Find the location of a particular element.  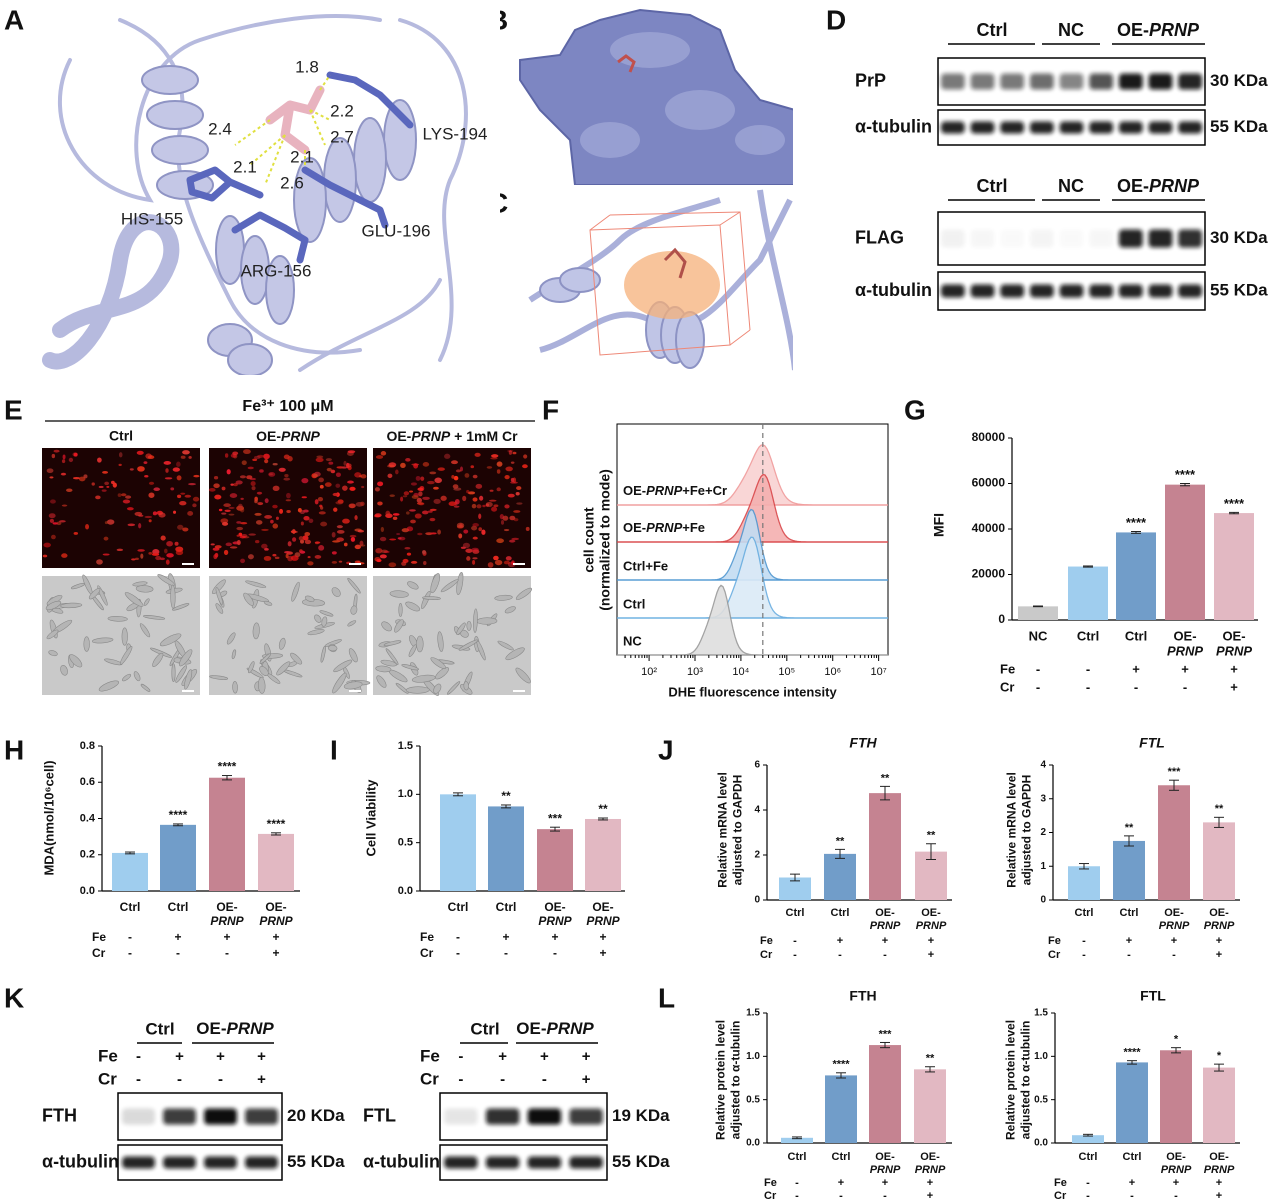

significance-label: * is located at coordinates (1219, 1056).